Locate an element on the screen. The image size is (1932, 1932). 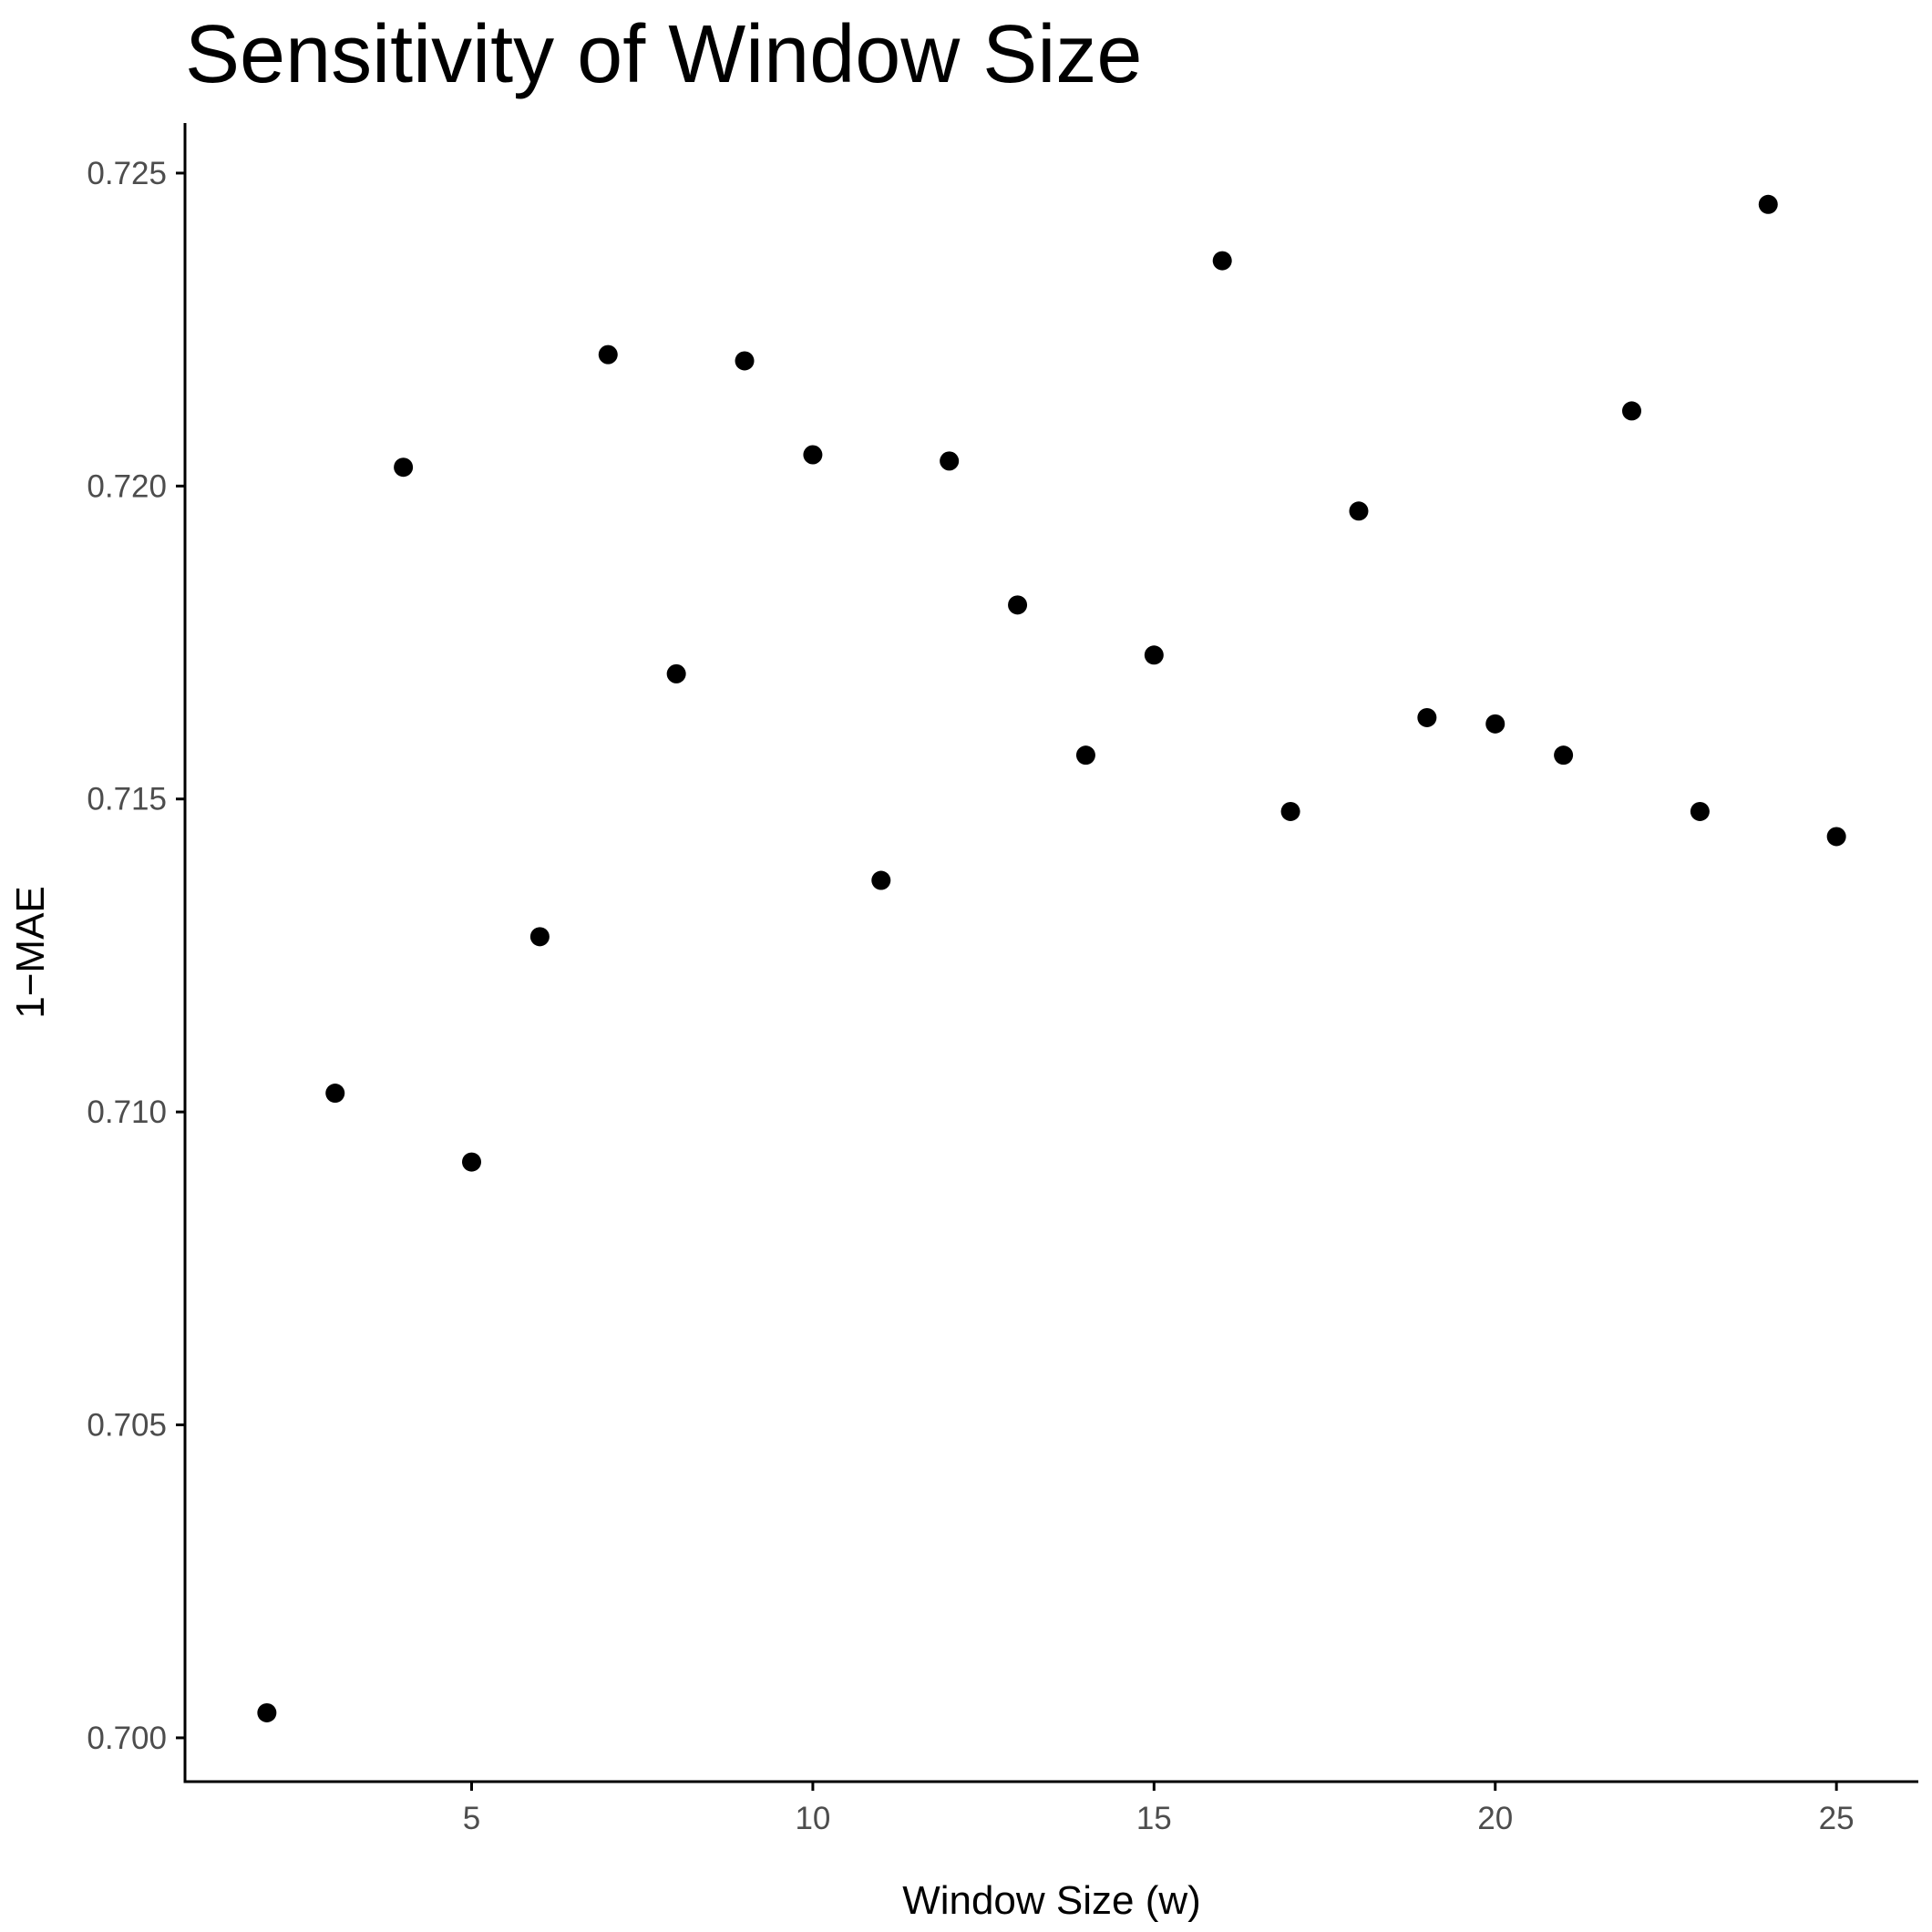
y-tick-label: 0.725 is located at coordinates (127, 173).